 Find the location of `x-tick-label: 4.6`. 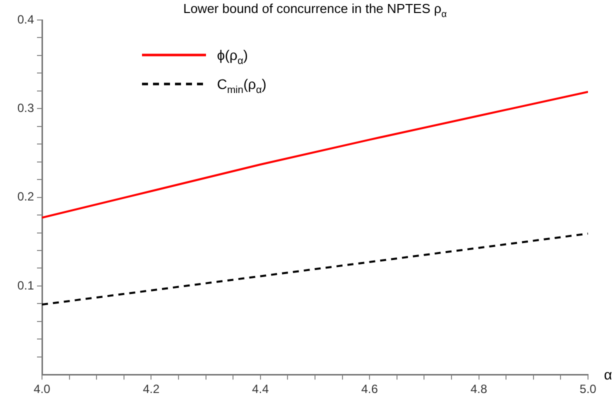

x-tick-label: 4.6 is located at coordinates (369, 389).